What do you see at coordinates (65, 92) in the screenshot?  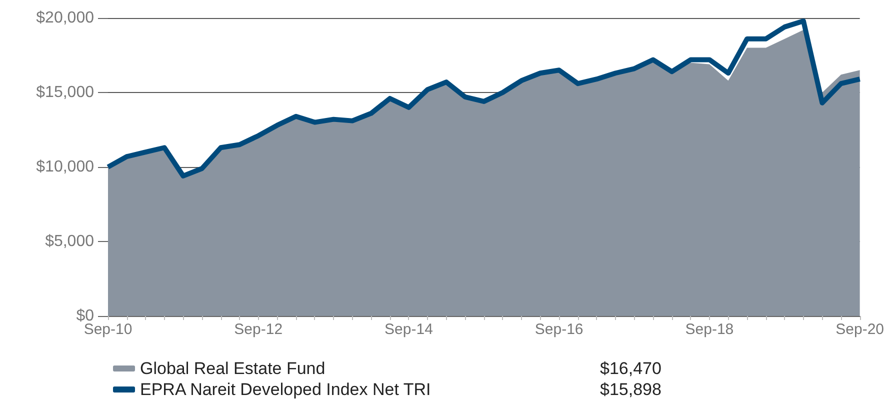 I see `y-tick-label: $15,000` at bounding box center [65, 92].